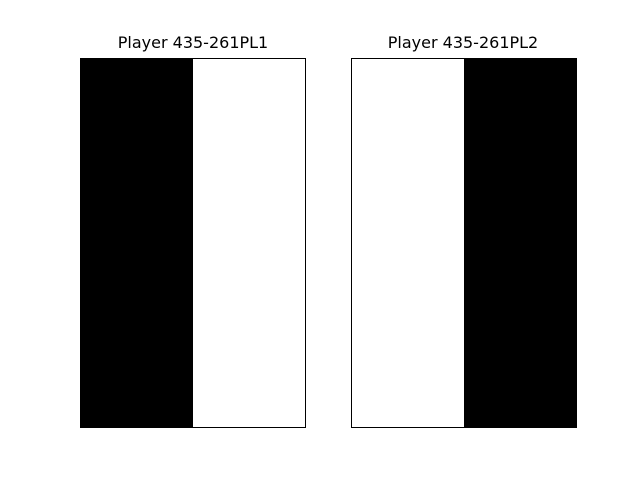 The width and height of the screenshot is (640, 480). I want to click on chart-title-player-2: Player 435-261PL2, so click(463, 42).